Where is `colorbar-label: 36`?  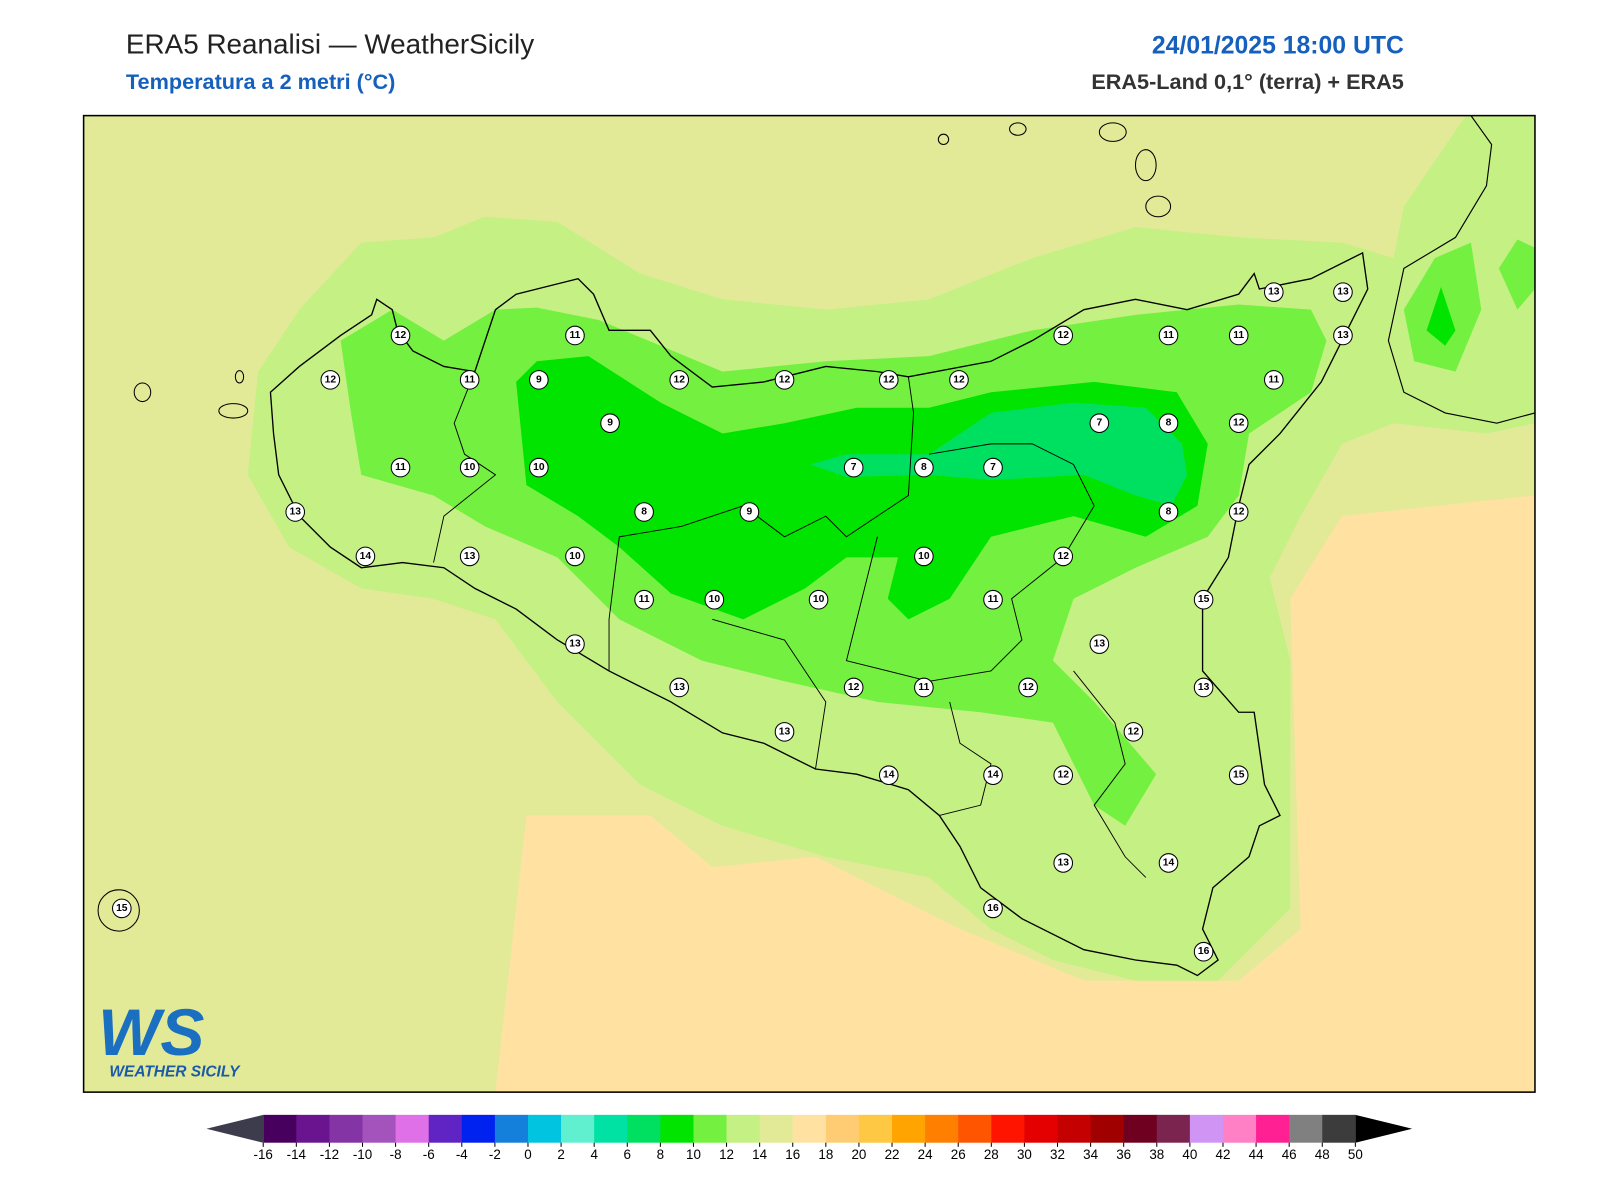 colorbar-label: 36 is located at coordinates (1123, 1154).